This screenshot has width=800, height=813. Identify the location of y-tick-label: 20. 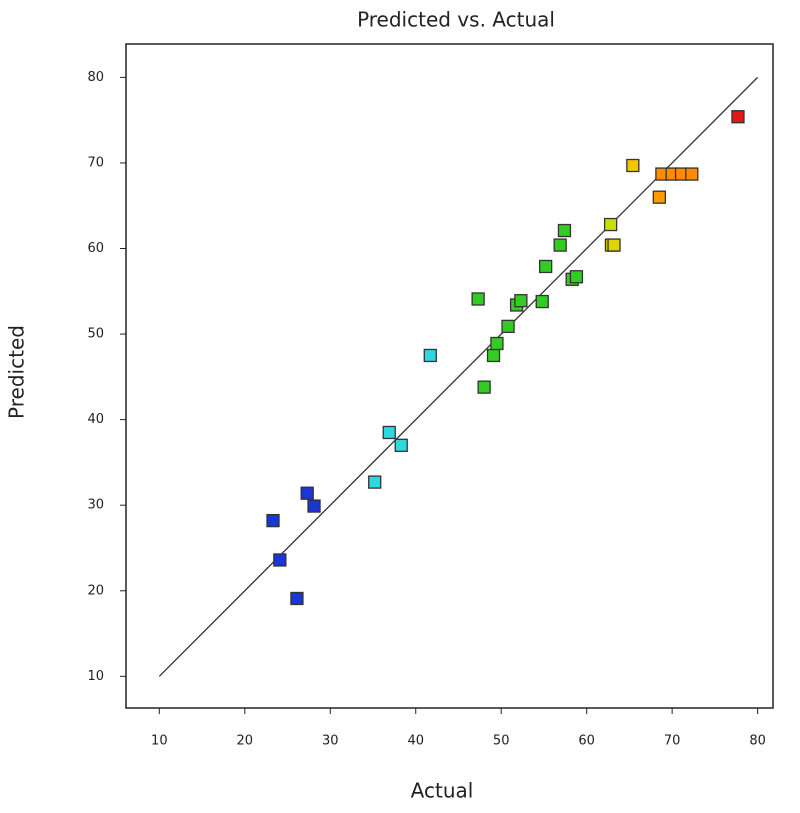
(95, 590).